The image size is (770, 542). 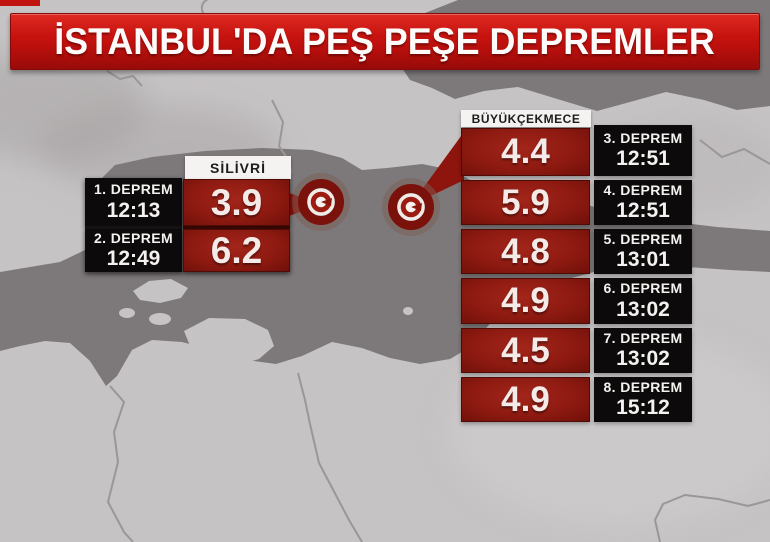 I want to click on magnitude-box-4: 5.9, so click(x=525, y=202).